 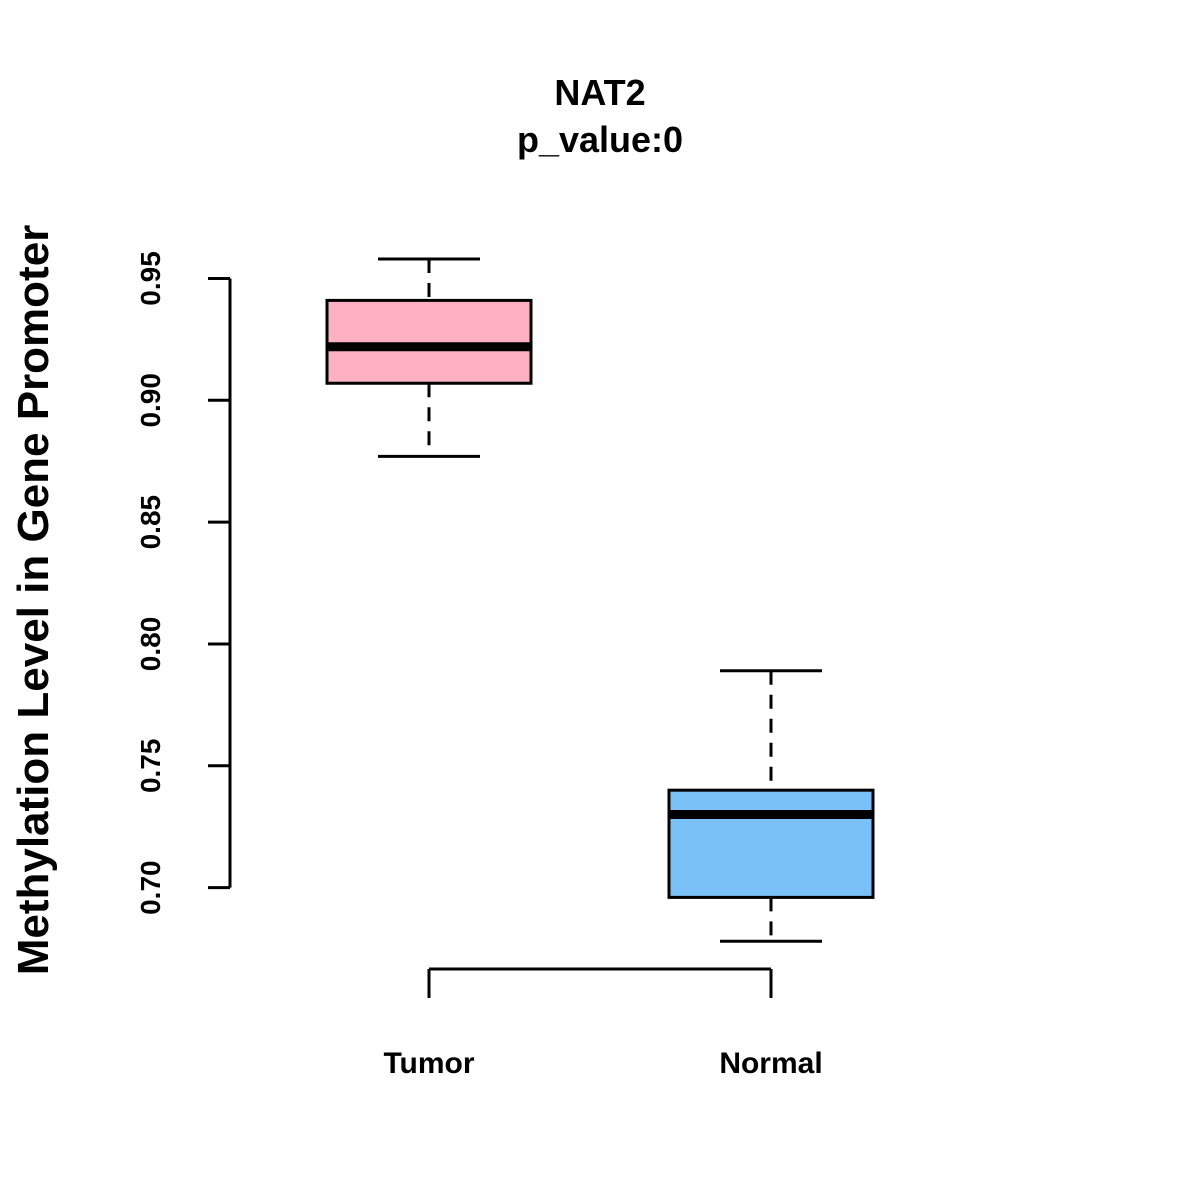 I want to click on y-tick-label: 0.95, so click(x=150, y=278).